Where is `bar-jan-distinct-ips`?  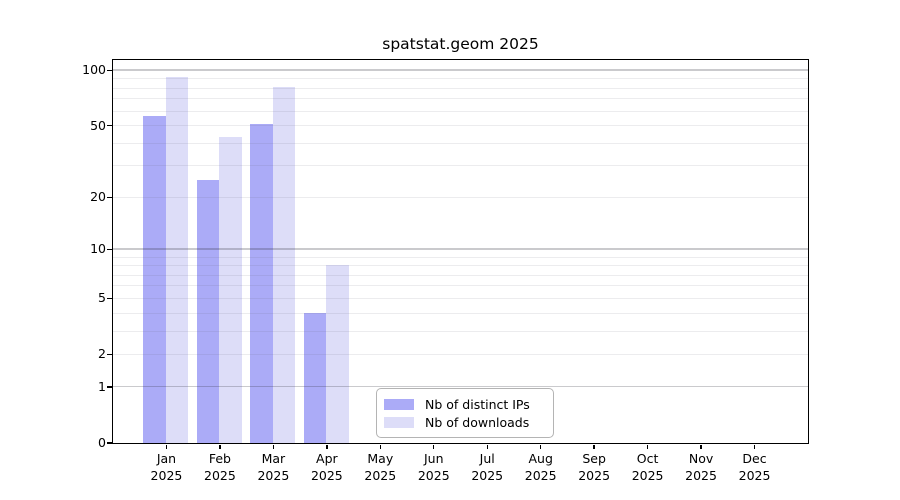 bar-jan-distinct-ips is located at coordinates (154, 279).